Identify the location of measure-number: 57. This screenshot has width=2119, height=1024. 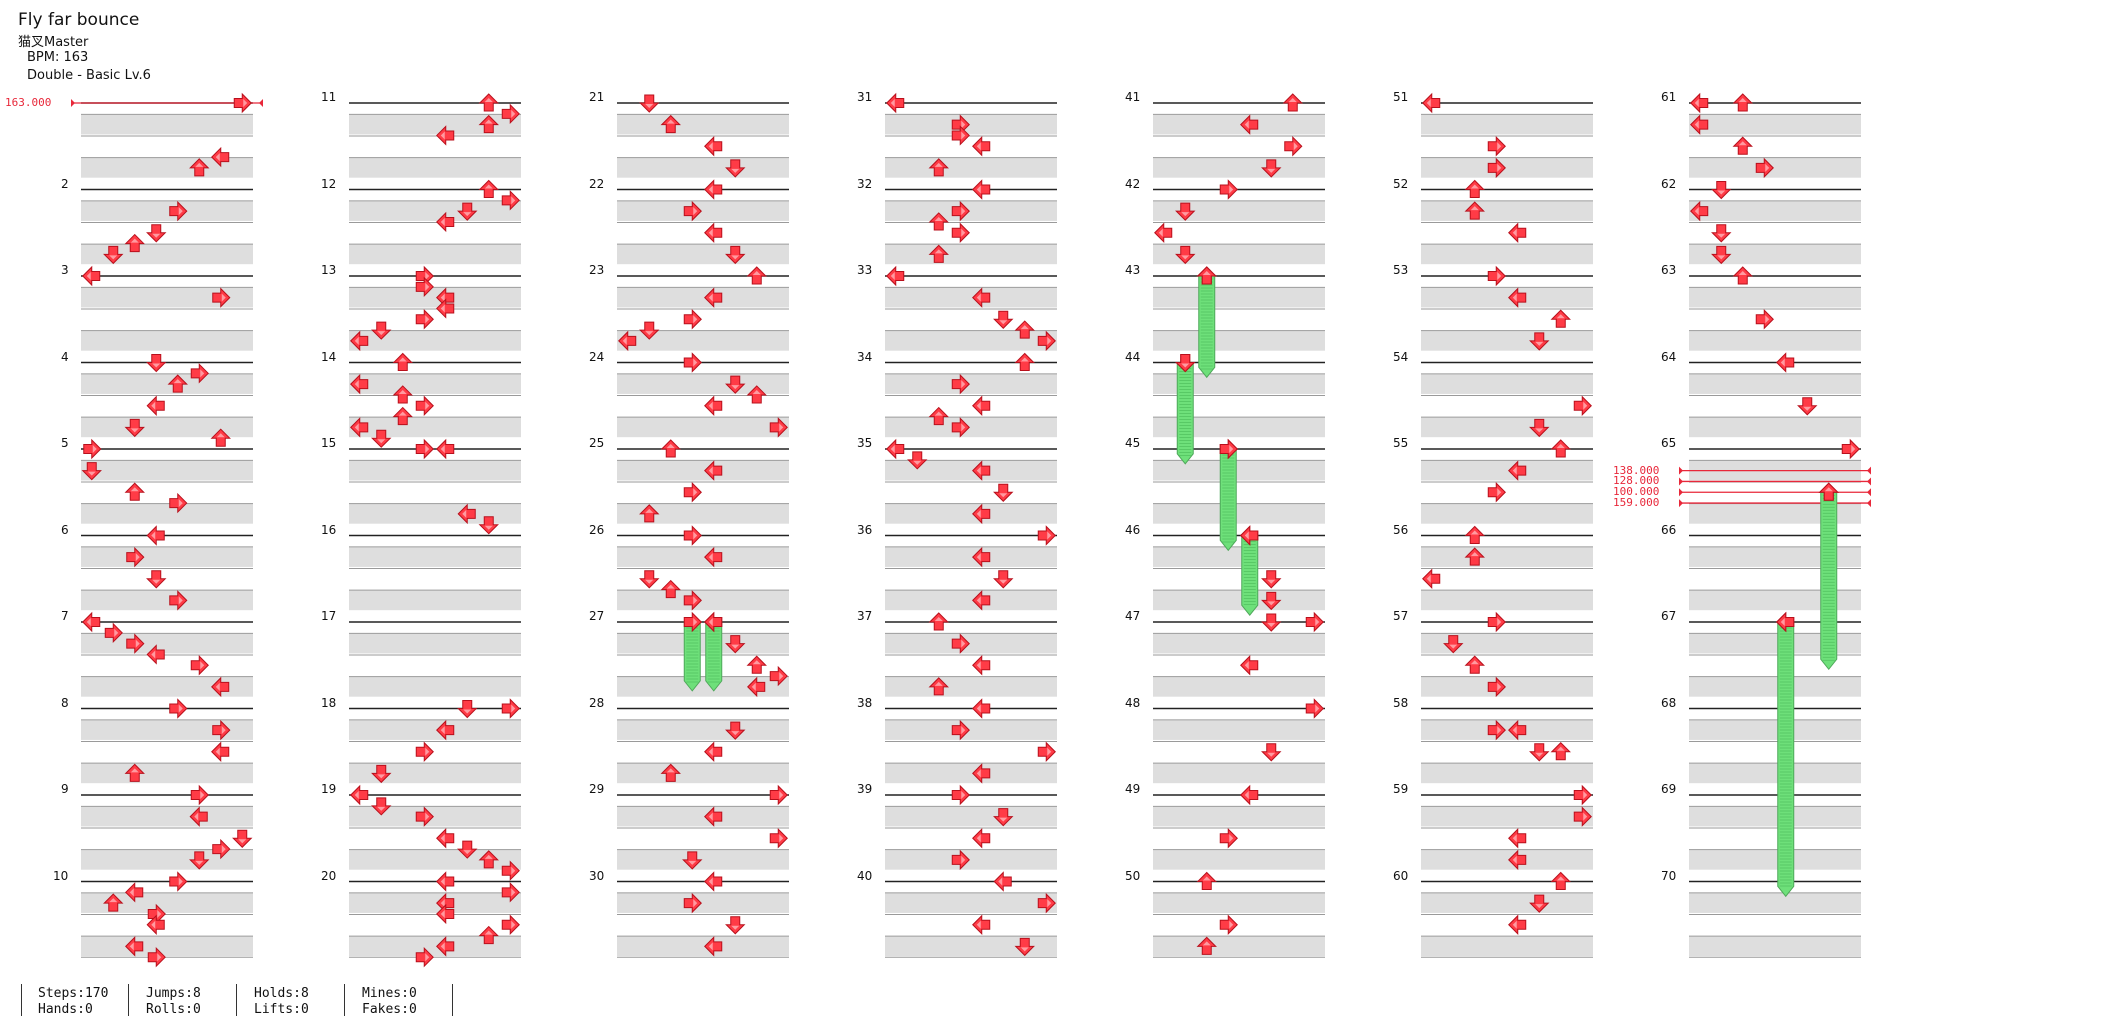
(1401, 616).